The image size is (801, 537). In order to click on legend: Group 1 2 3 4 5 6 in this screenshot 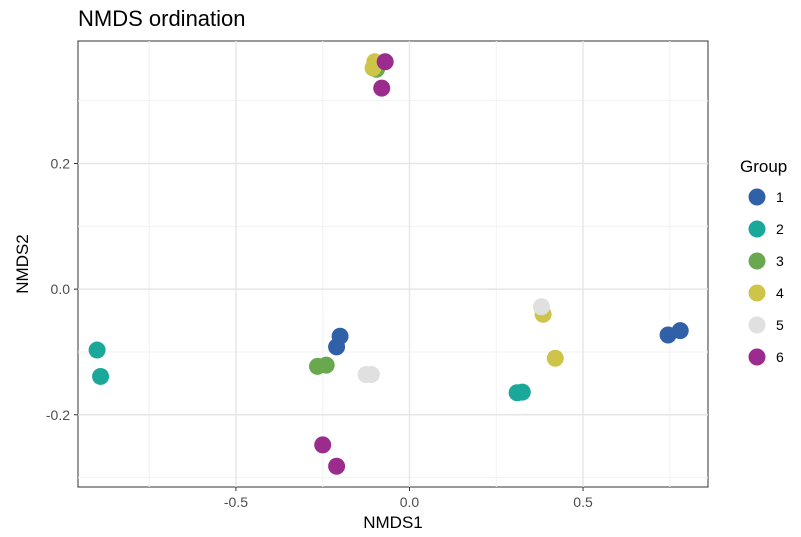, I will do `click(763, 261)`.